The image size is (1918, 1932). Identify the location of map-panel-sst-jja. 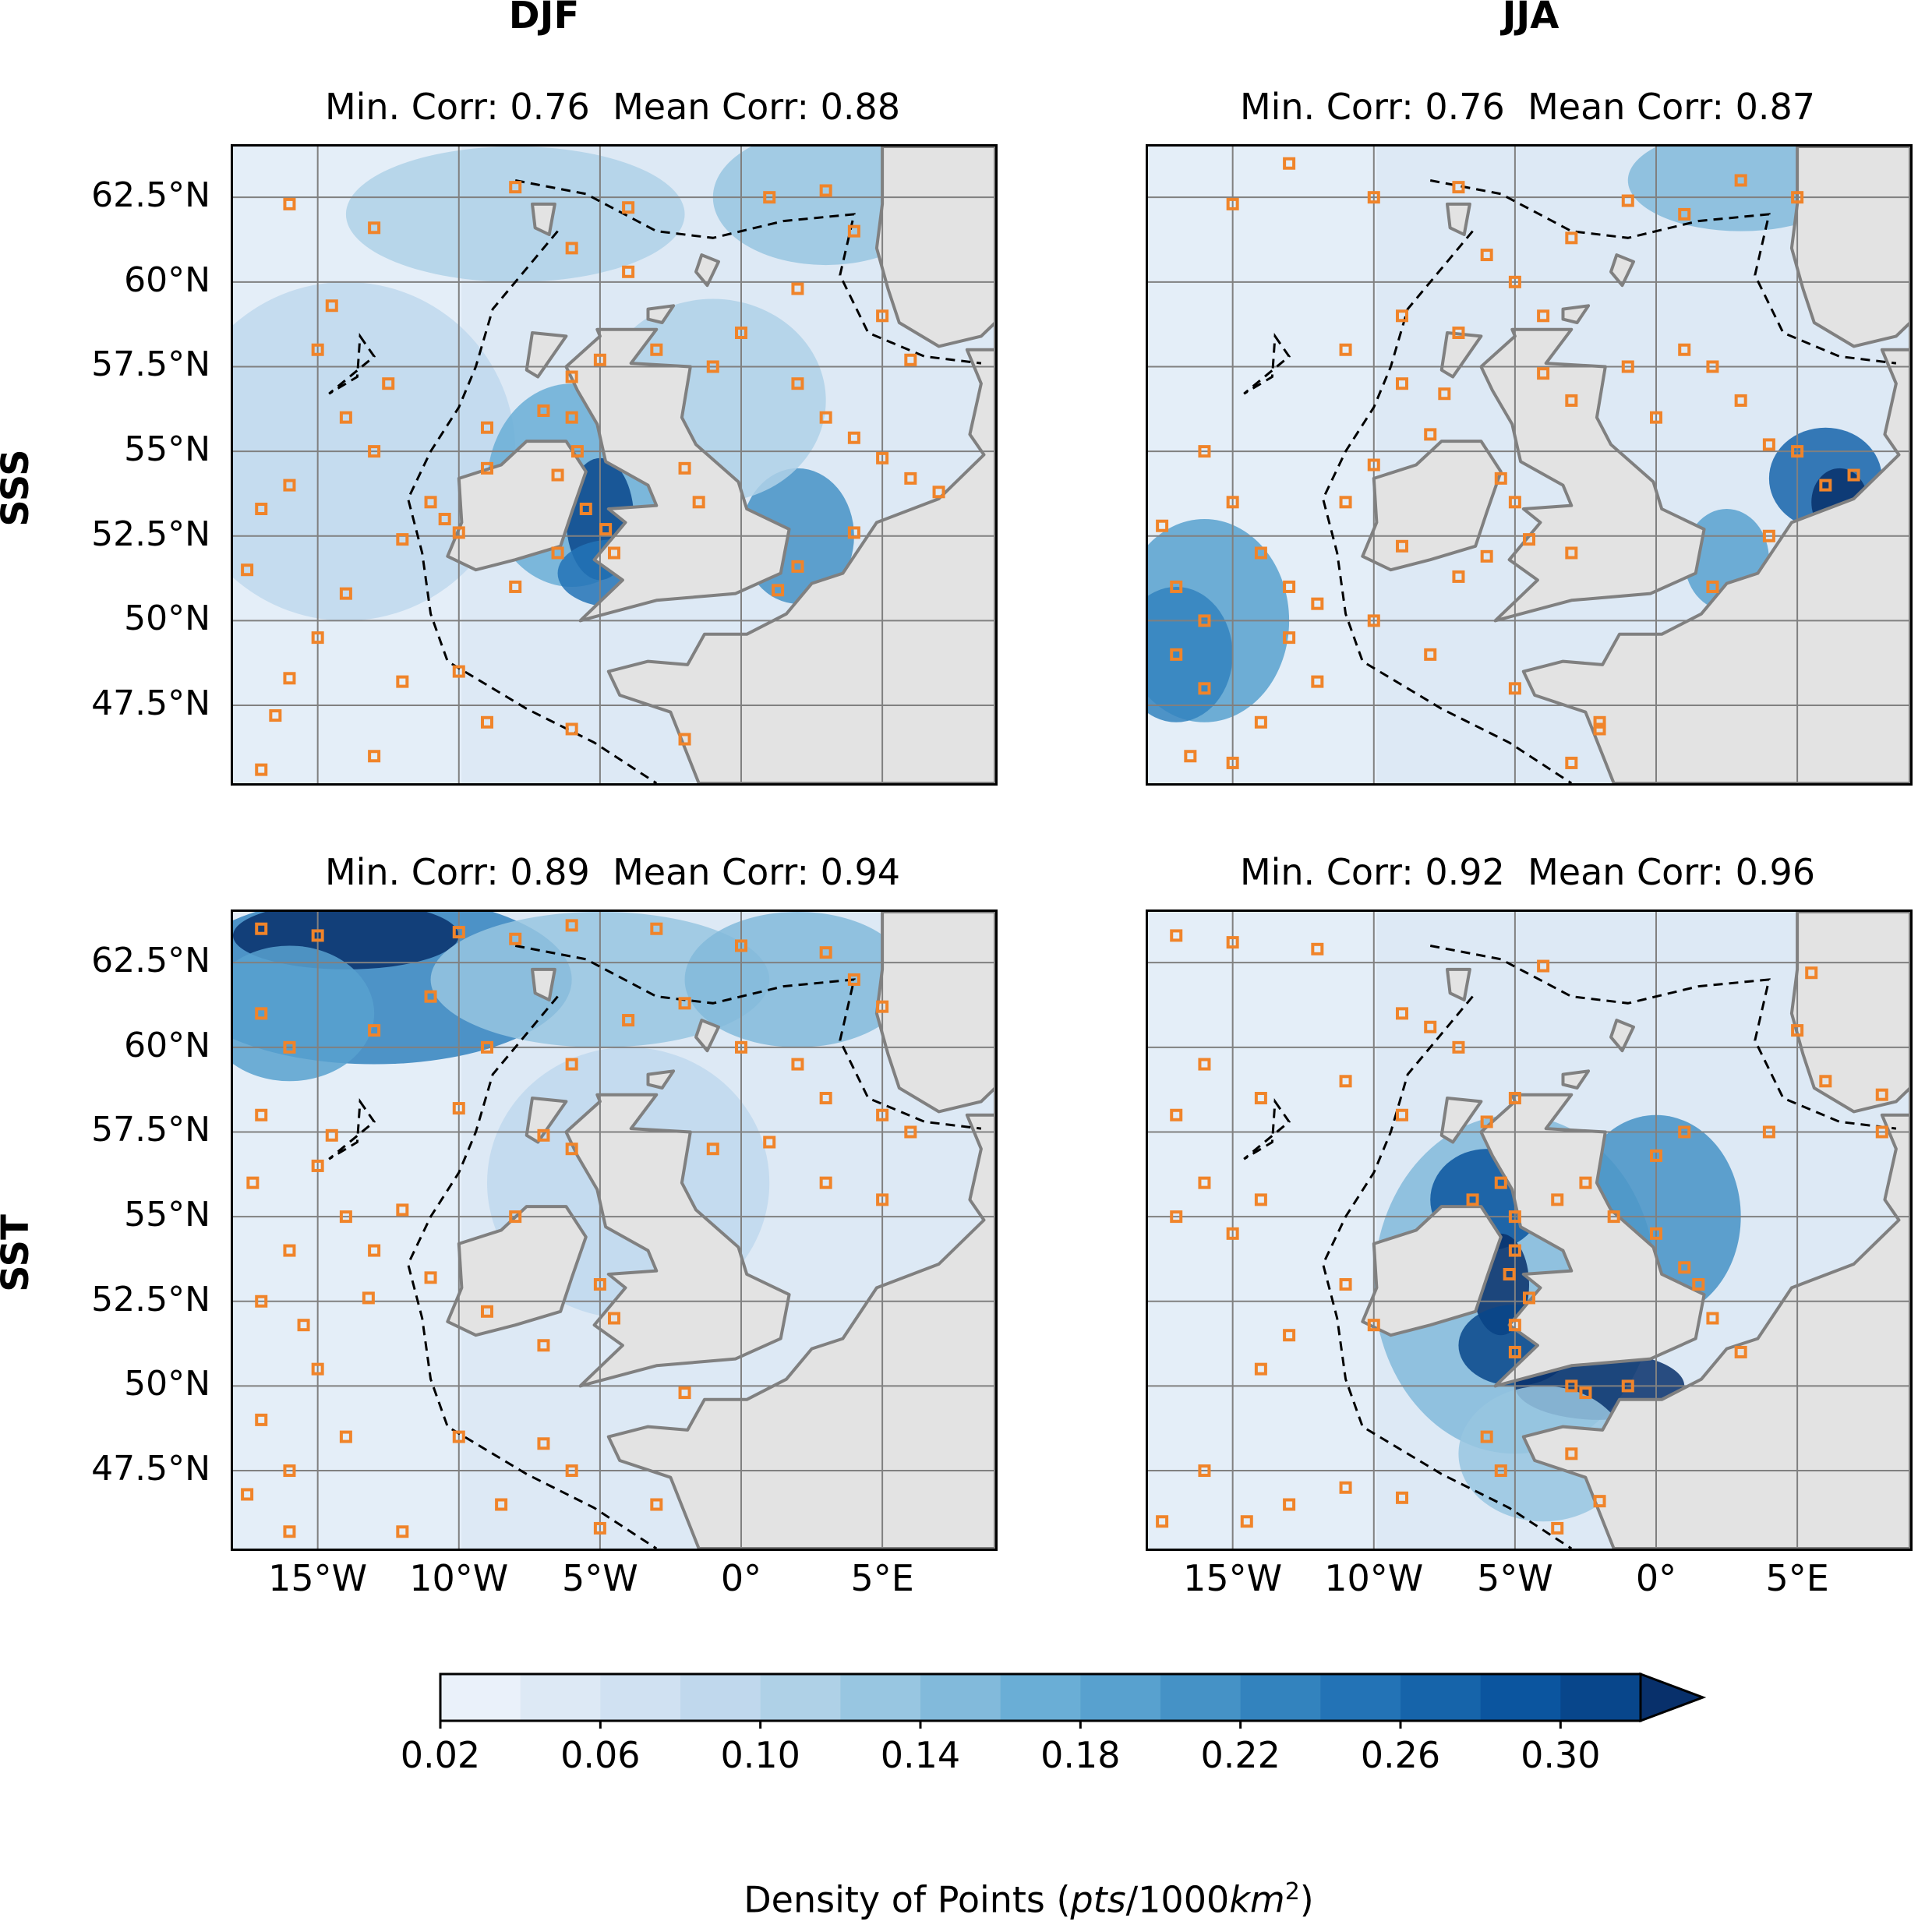
(1529, 1230).